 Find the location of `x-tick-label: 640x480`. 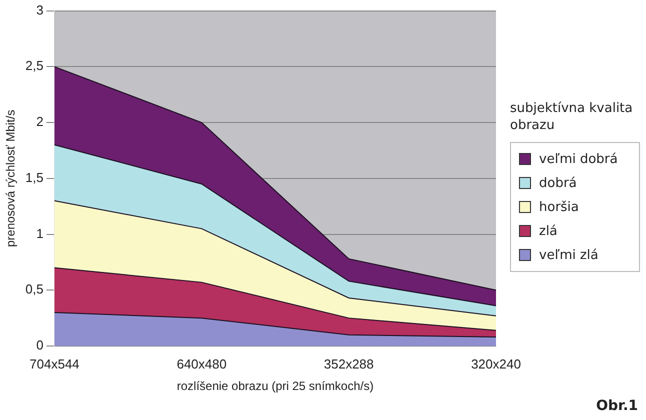

x-tick-label: 640x480 is located at coordinates (201, 364).